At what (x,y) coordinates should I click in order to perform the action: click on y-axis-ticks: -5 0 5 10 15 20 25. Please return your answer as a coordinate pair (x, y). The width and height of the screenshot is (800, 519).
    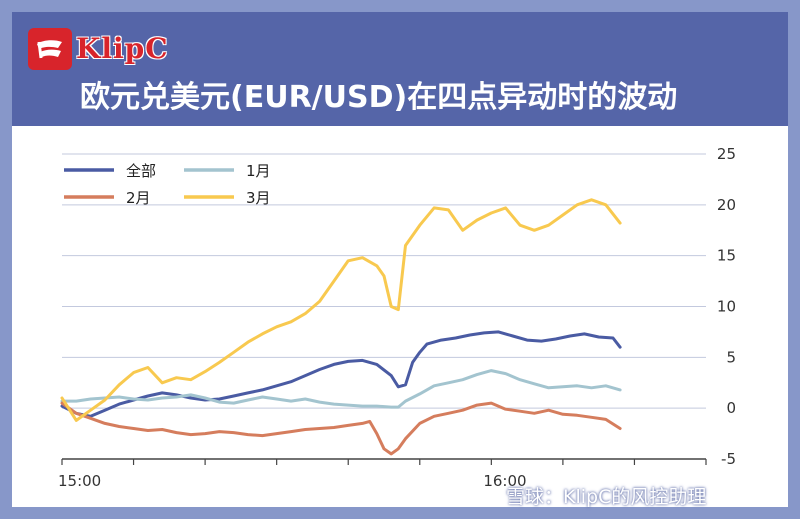
    Looking at the image, I should click on (726, 306).